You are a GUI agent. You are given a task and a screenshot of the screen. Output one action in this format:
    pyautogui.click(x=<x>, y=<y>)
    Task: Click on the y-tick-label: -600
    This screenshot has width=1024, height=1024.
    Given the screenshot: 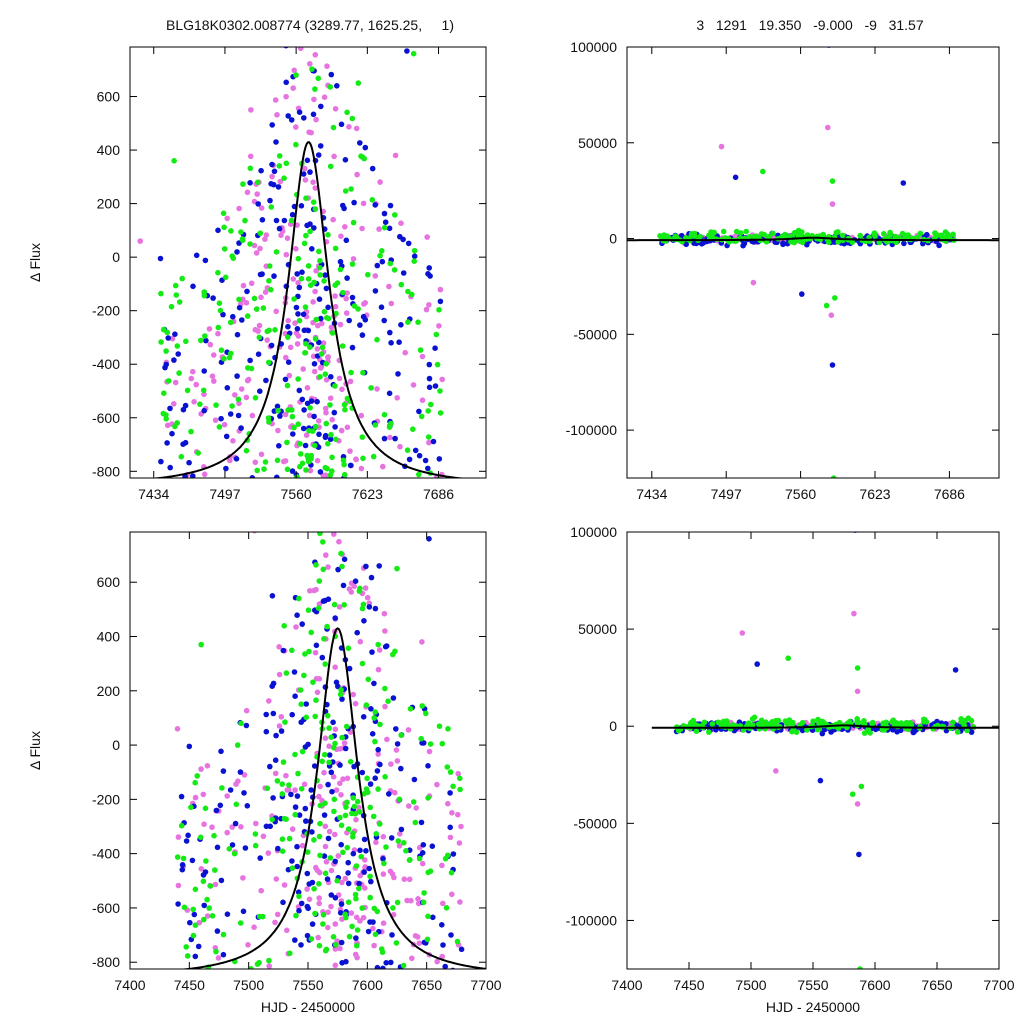 What is the action you would take?
    pyautogui.click(x=106, y=418)
    